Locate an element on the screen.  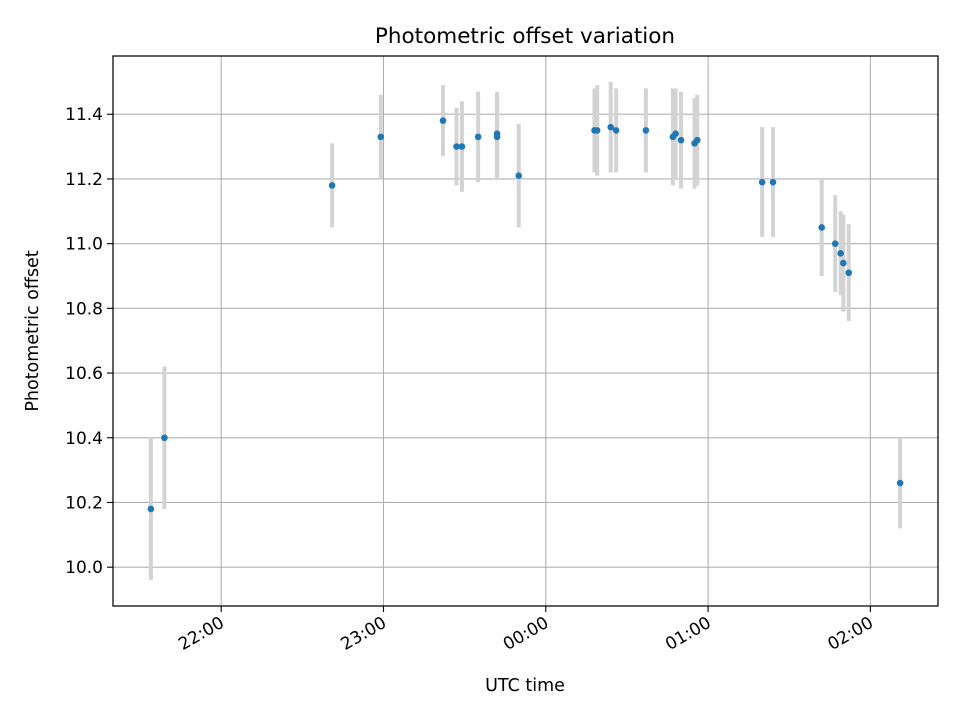
y-tick-label: 10.6 is located at coordinates (84, 374).